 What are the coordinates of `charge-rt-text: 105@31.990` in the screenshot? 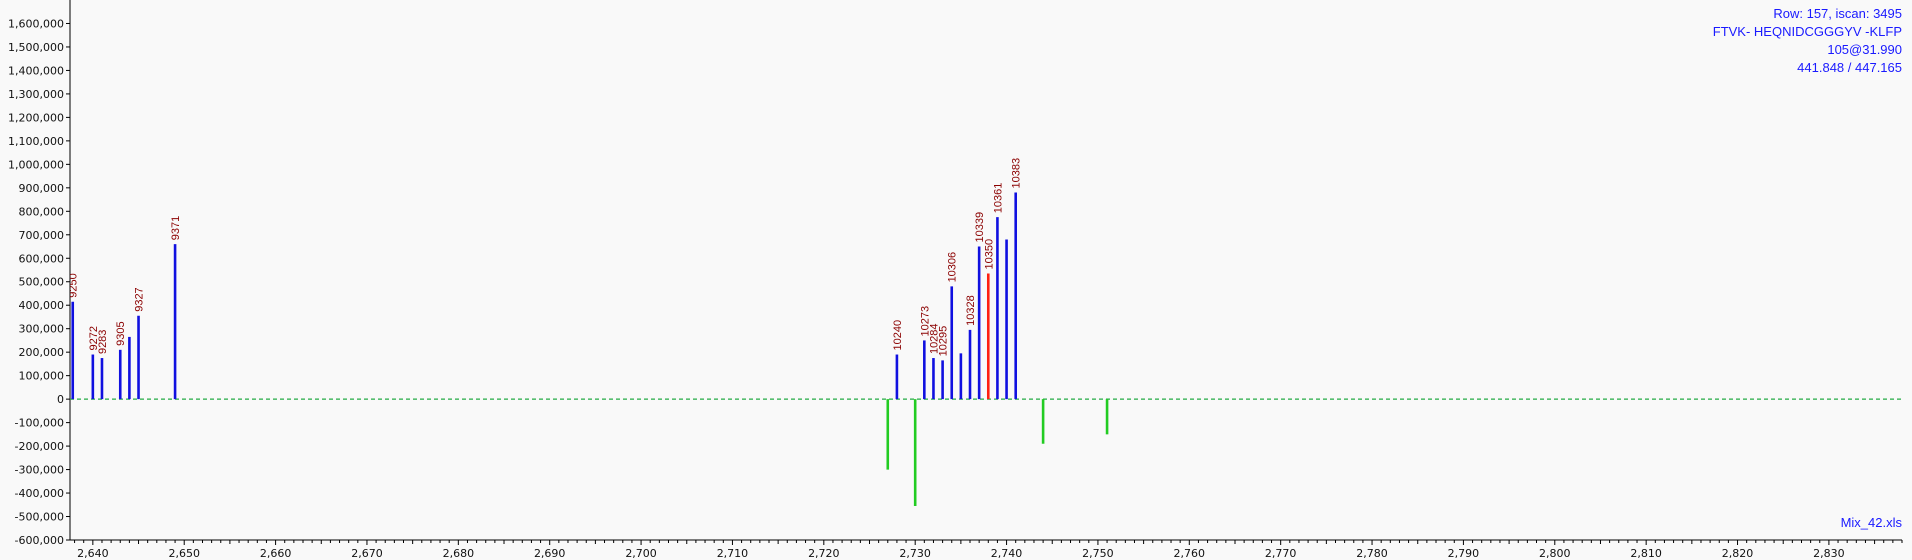 It's located at (1864, 49).